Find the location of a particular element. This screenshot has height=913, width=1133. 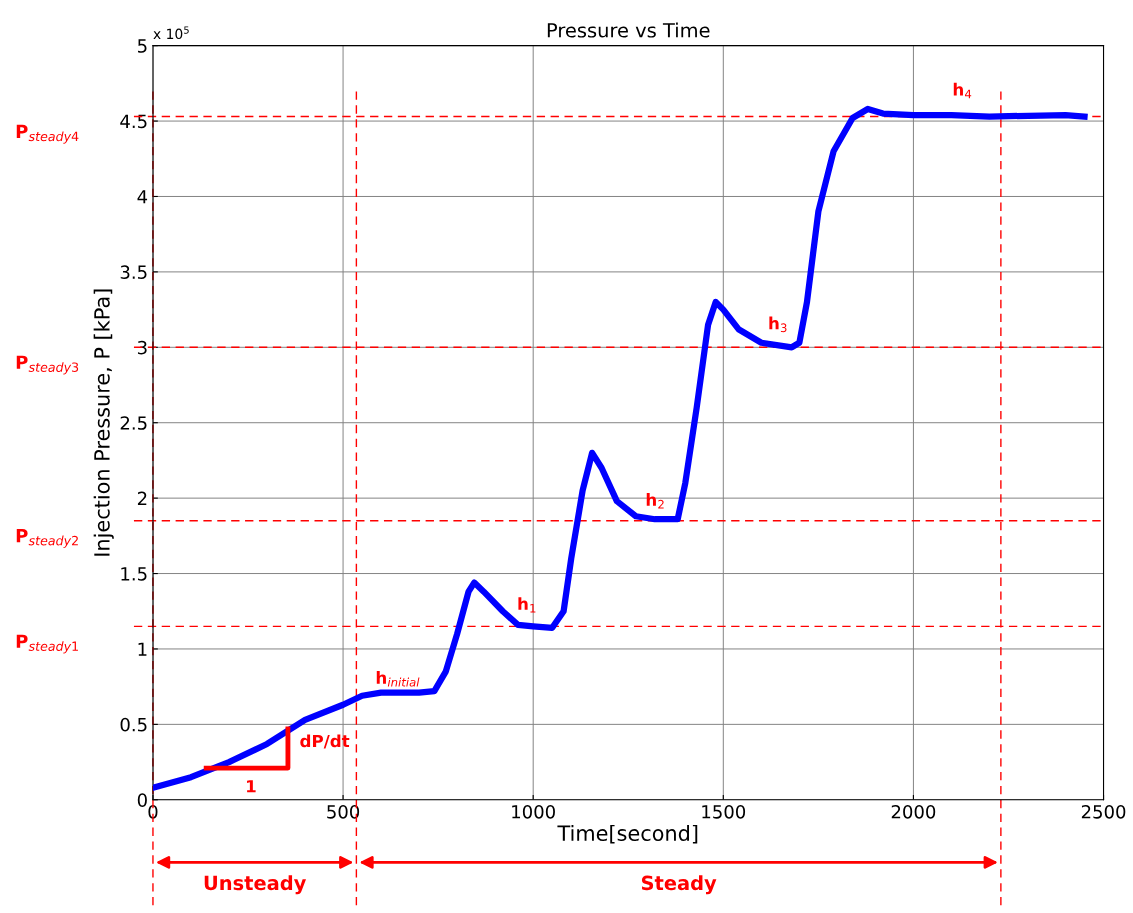

ref-line-label: P$_{steady2}$ is located at coordinates (47, 538).